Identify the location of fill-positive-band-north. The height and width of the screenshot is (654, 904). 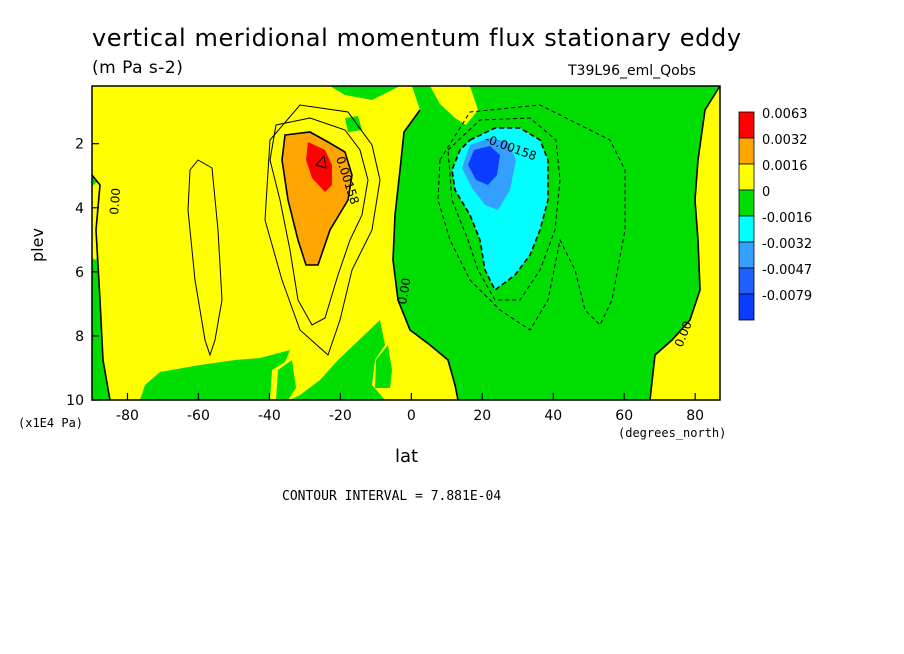
(685, 243).